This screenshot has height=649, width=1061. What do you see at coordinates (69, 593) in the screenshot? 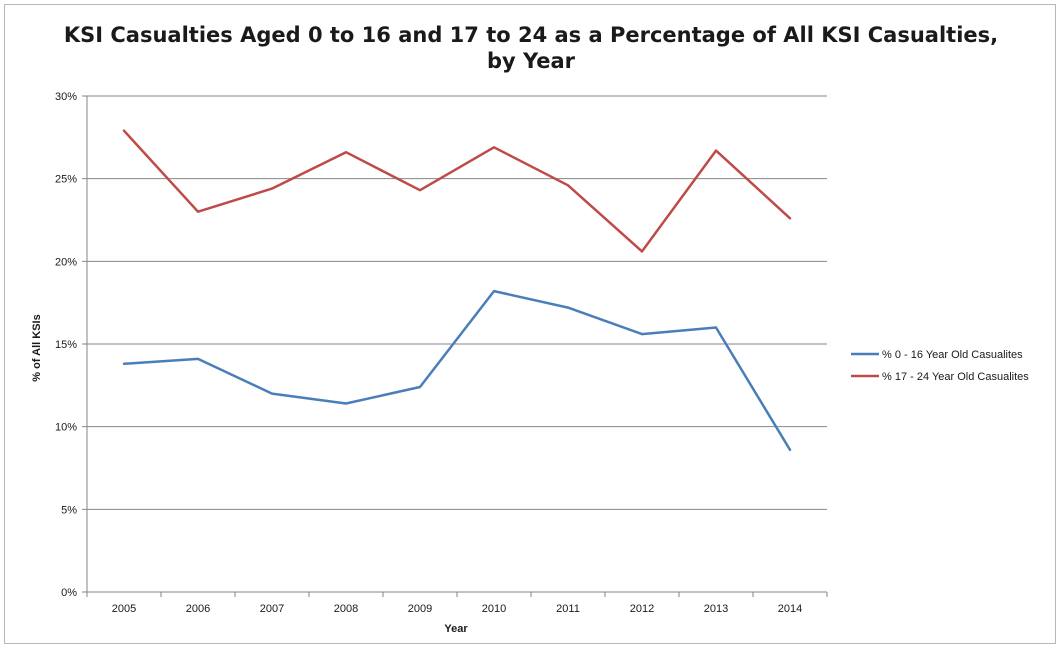
I see `y-tick-label: 0%` at bounding box center [69, 593].